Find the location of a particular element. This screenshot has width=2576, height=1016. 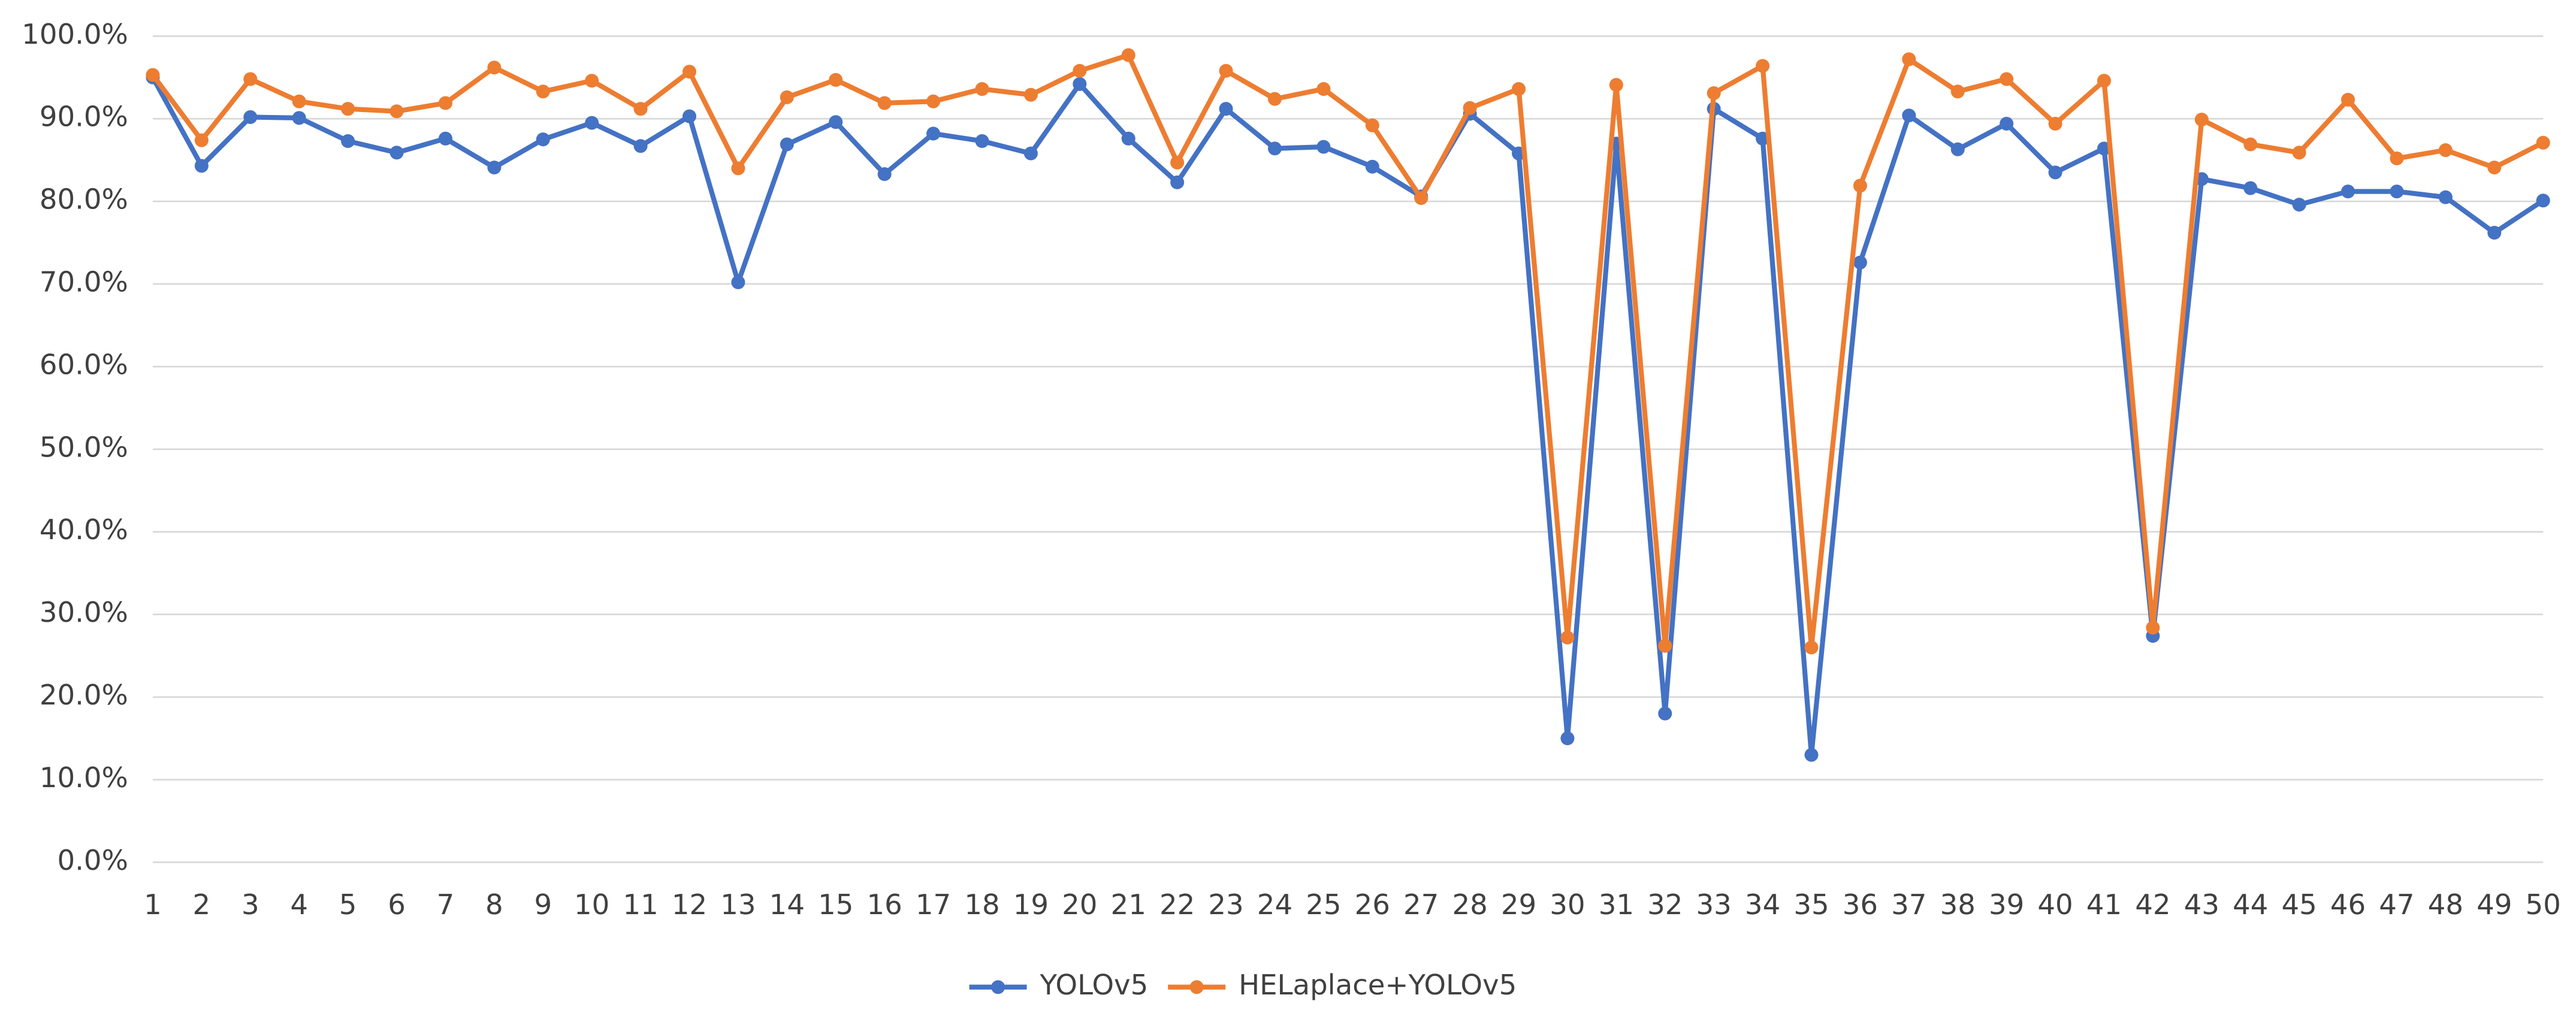

x-tick-label: 25 is located at coordinates (1324, 905).